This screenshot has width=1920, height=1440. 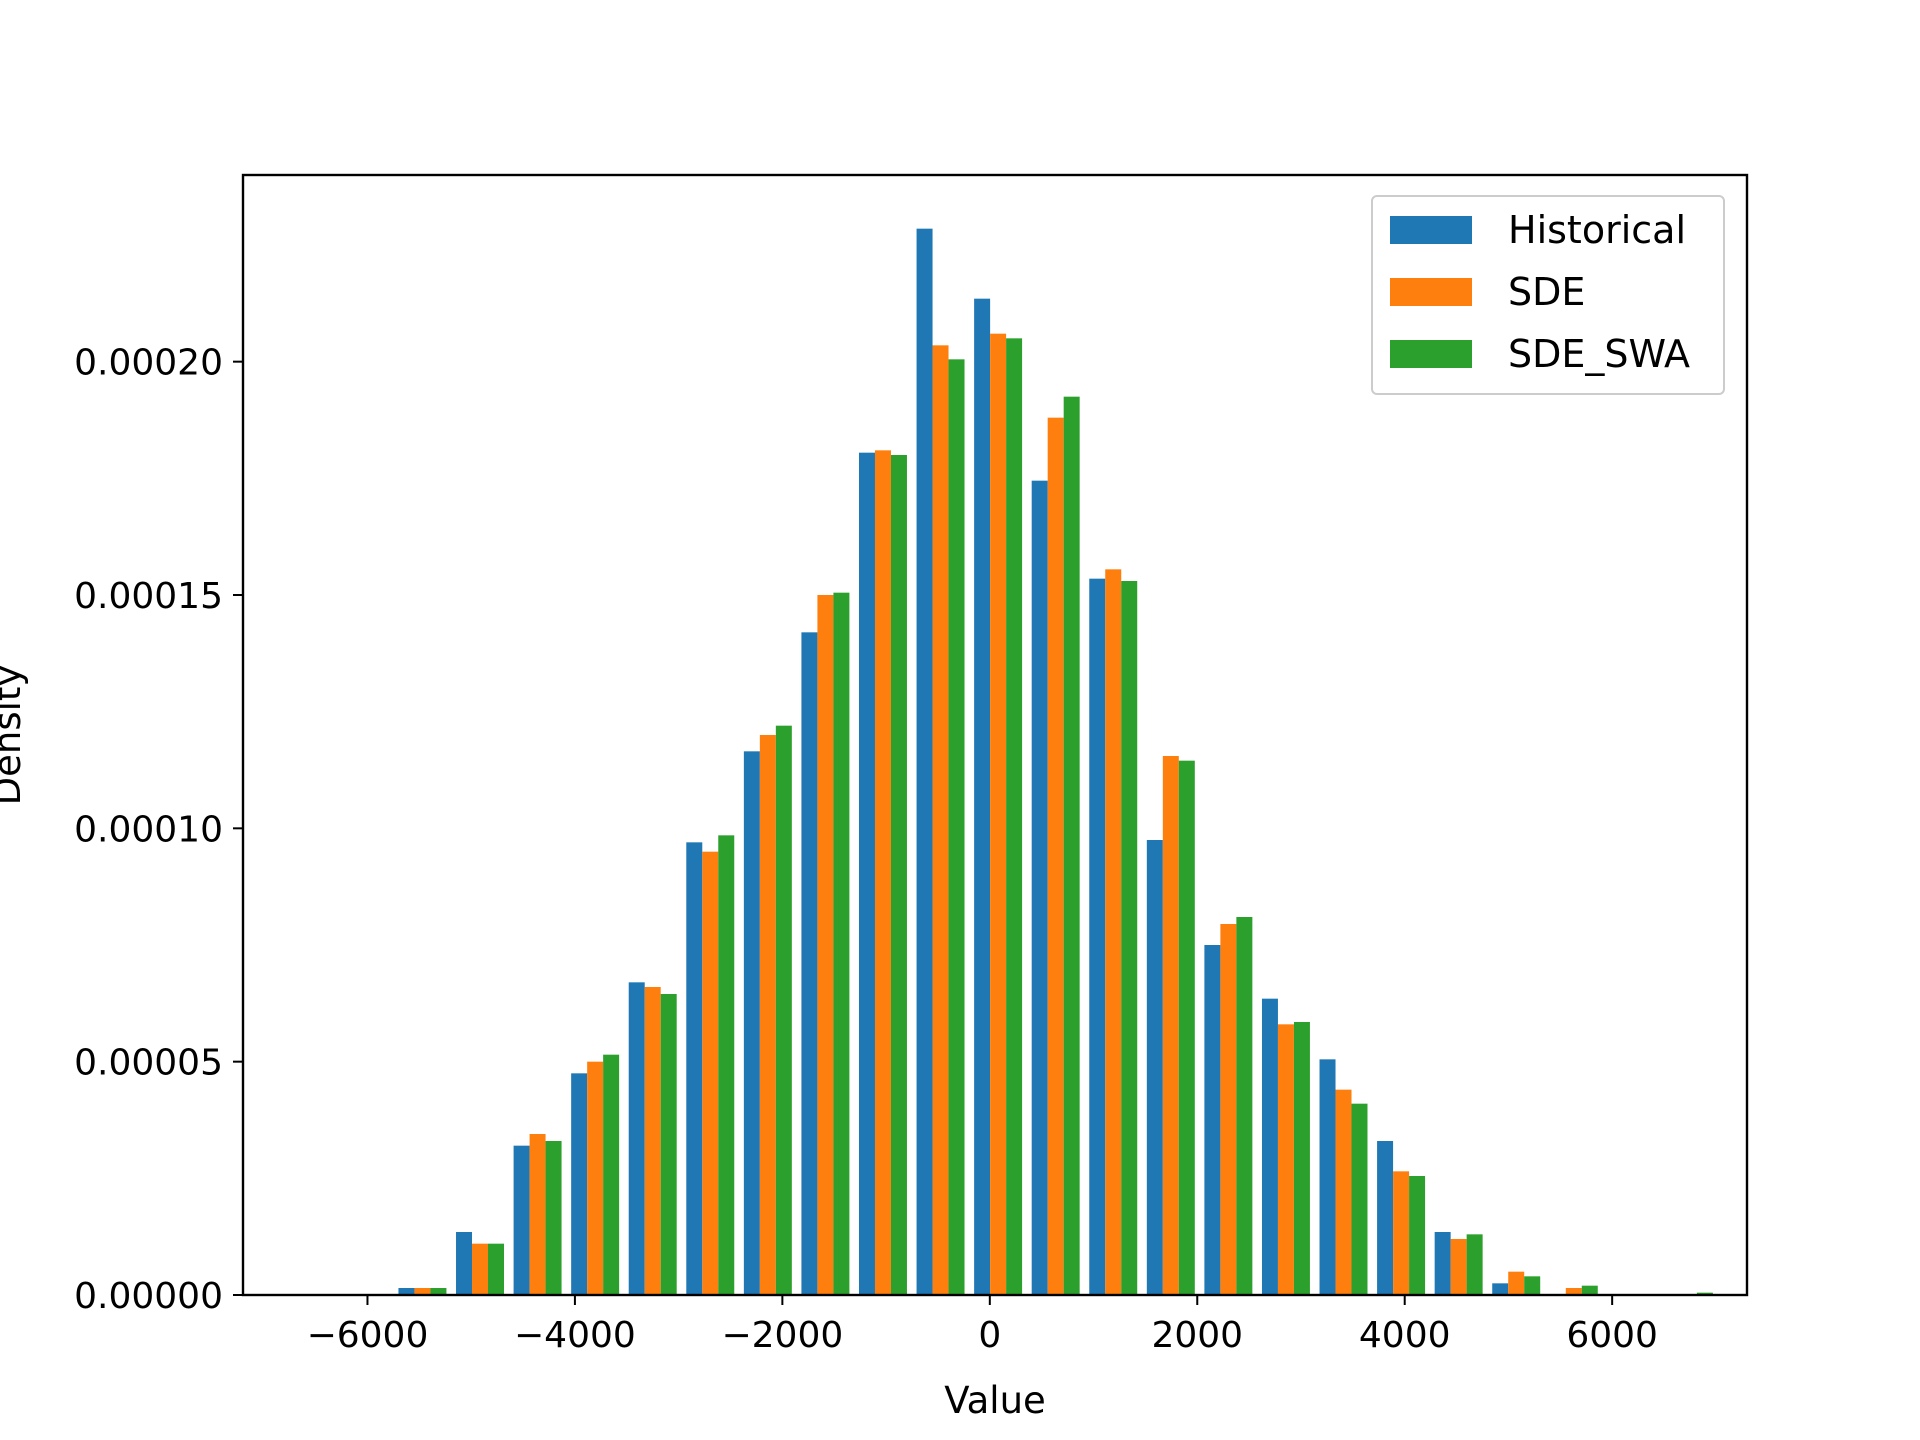 I want to click on x-axis: −6000 −4000 −2000 0 2000 4000 6000, so click(x=982, y=1325).